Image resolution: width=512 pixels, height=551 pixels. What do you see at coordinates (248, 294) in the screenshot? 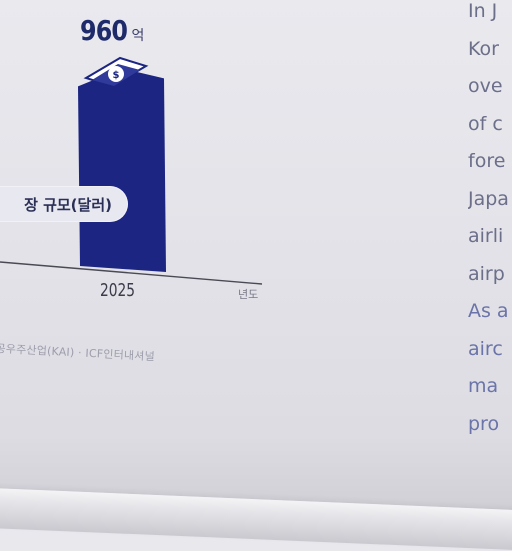
I see `x-axis-unit: 년도` at bounding box center [248, 294].